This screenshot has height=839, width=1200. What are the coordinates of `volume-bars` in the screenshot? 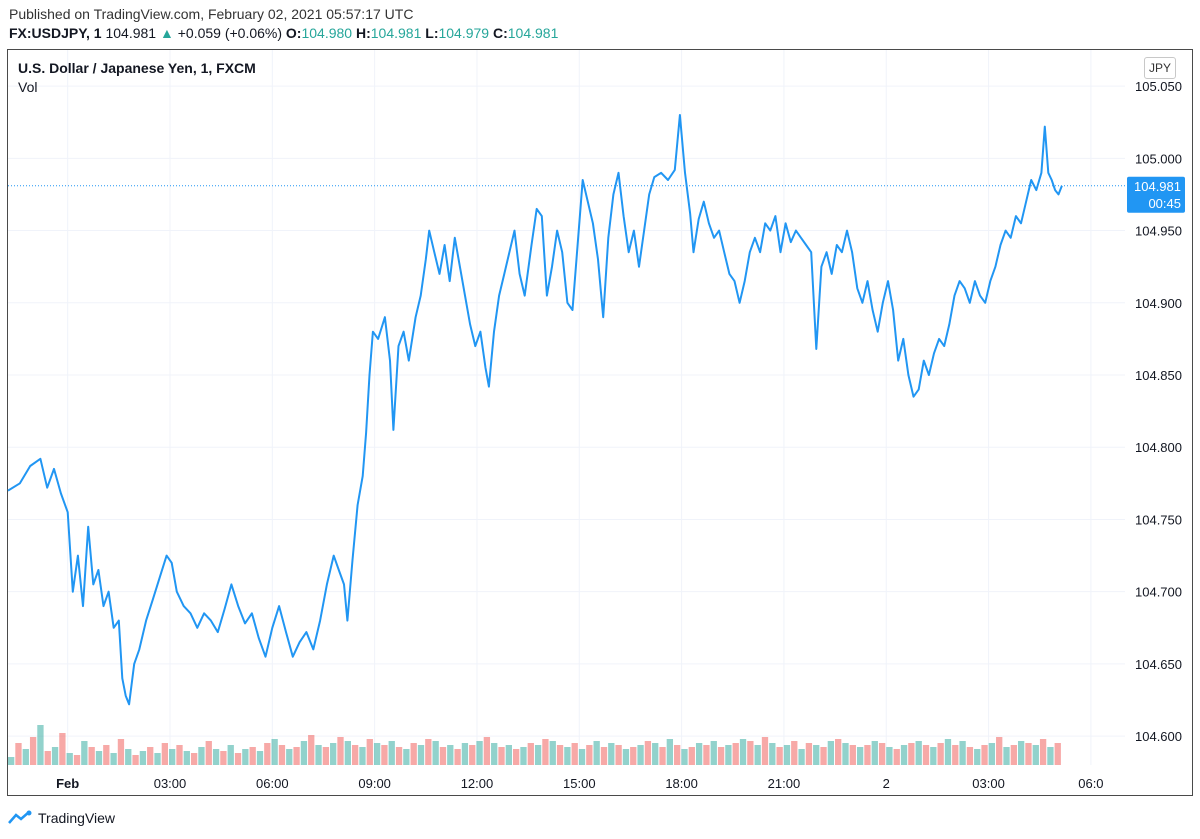 It's located at (534, 745).